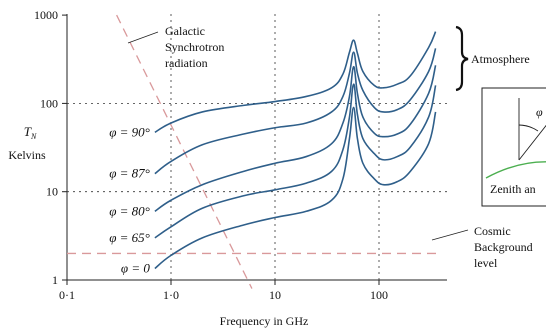 The width and height of the screenshot is (546, 328). I want to click on x-tick-label: 100, so click(379, 295).